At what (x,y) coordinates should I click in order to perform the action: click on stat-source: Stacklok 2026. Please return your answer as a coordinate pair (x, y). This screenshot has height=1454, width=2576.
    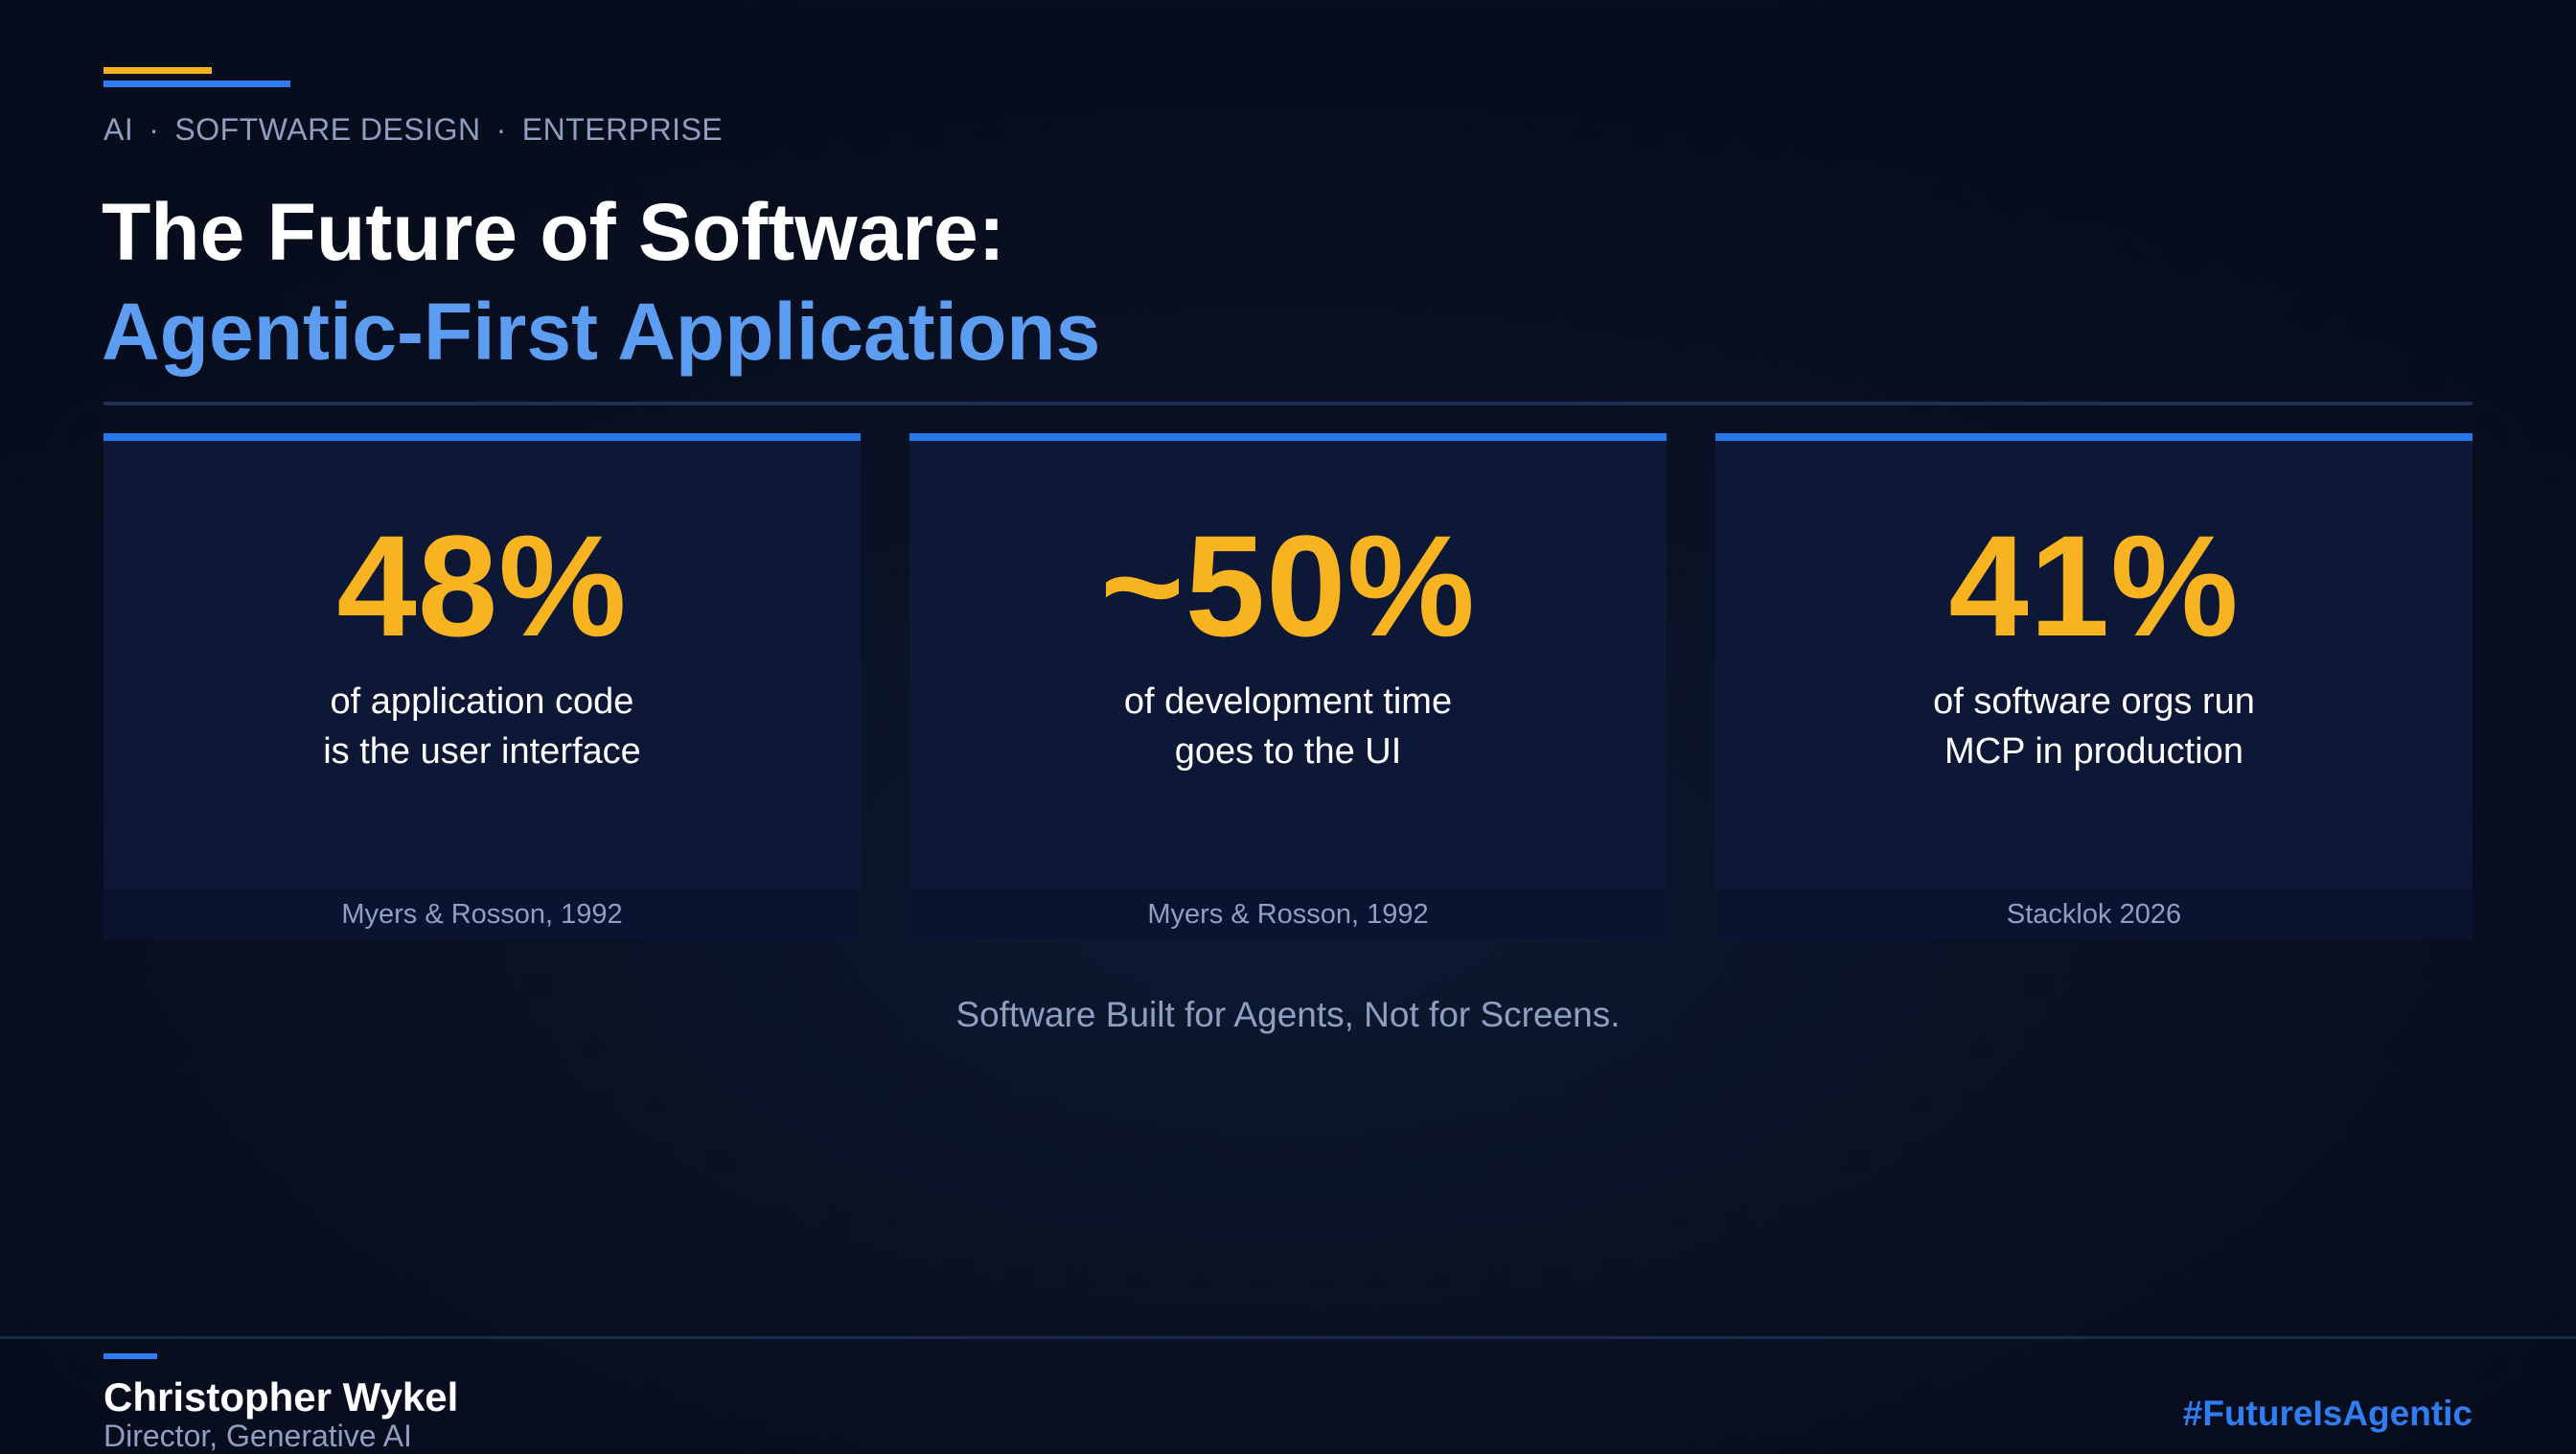
    Looking at the image, I should click on (2093, 914).